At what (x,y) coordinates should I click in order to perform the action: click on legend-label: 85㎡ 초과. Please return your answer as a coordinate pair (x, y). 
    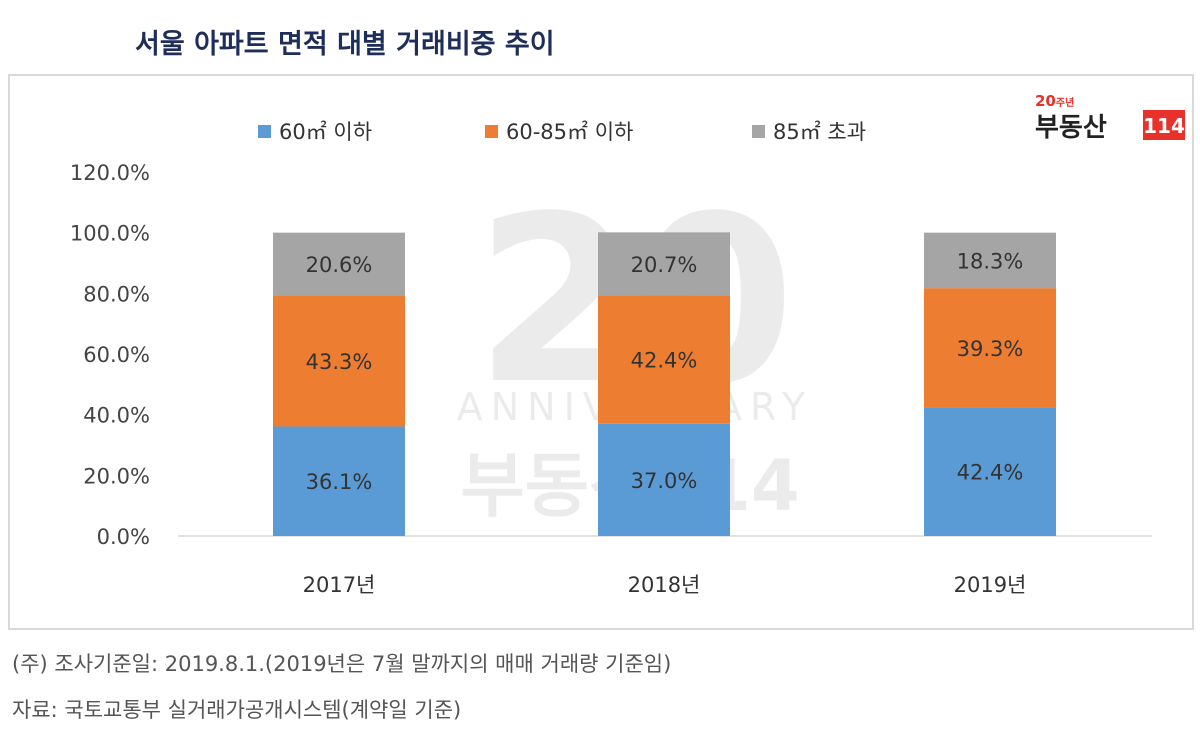
    Looking at the image, I should click on (820, 132).